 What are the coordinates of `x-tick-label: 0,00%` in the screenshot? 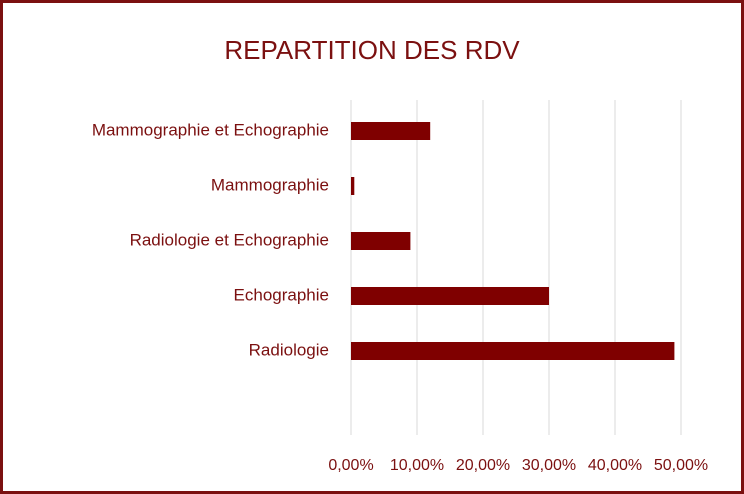 It's located at (350, 465).